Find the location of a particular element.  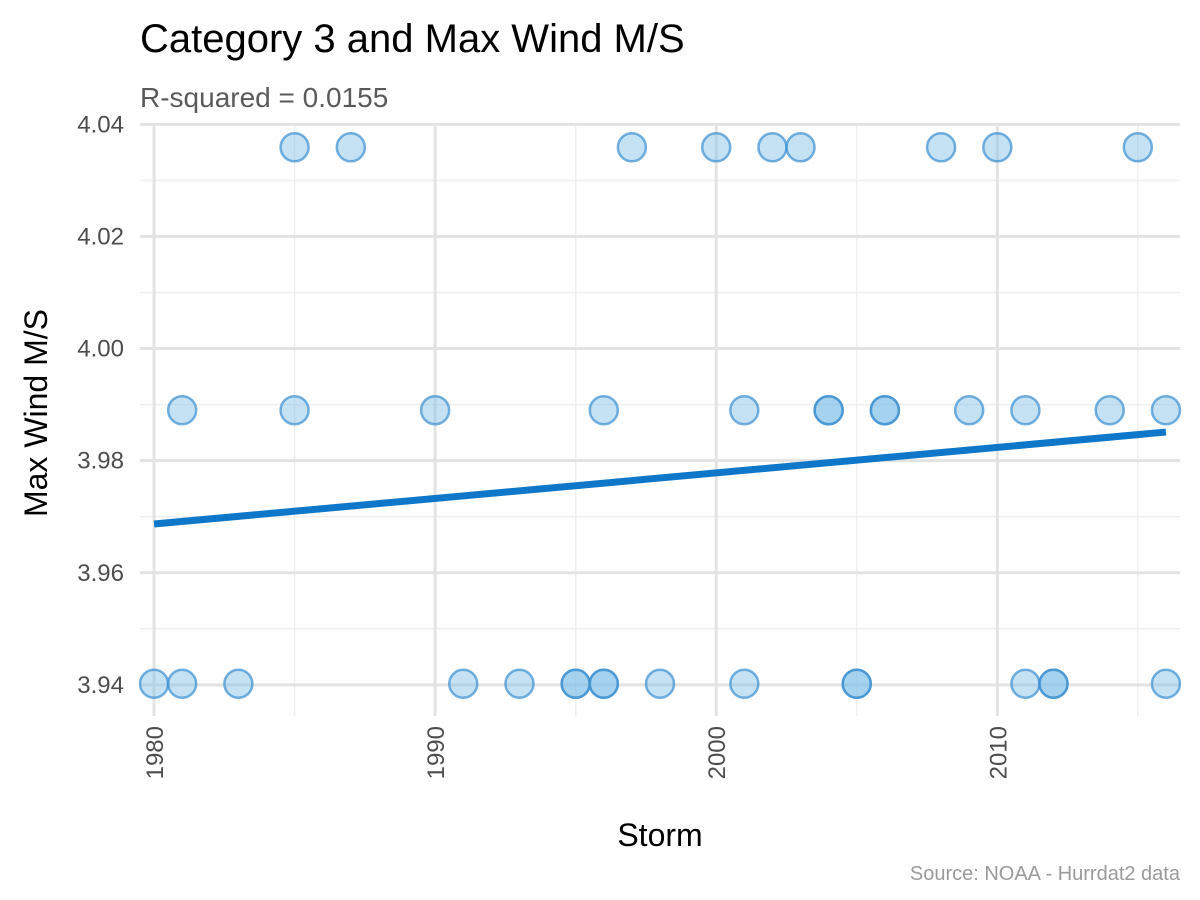

chart-caption: Source: NOAA - Hurrdat2 data is located at coordinates (1045, 874).